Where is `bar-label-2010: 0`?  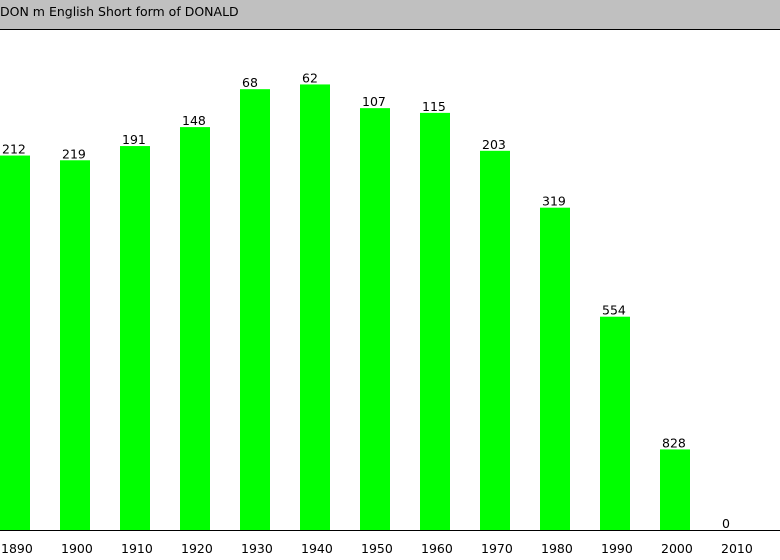
bar-label-2010: 0 is located at coordinates (726, 523).